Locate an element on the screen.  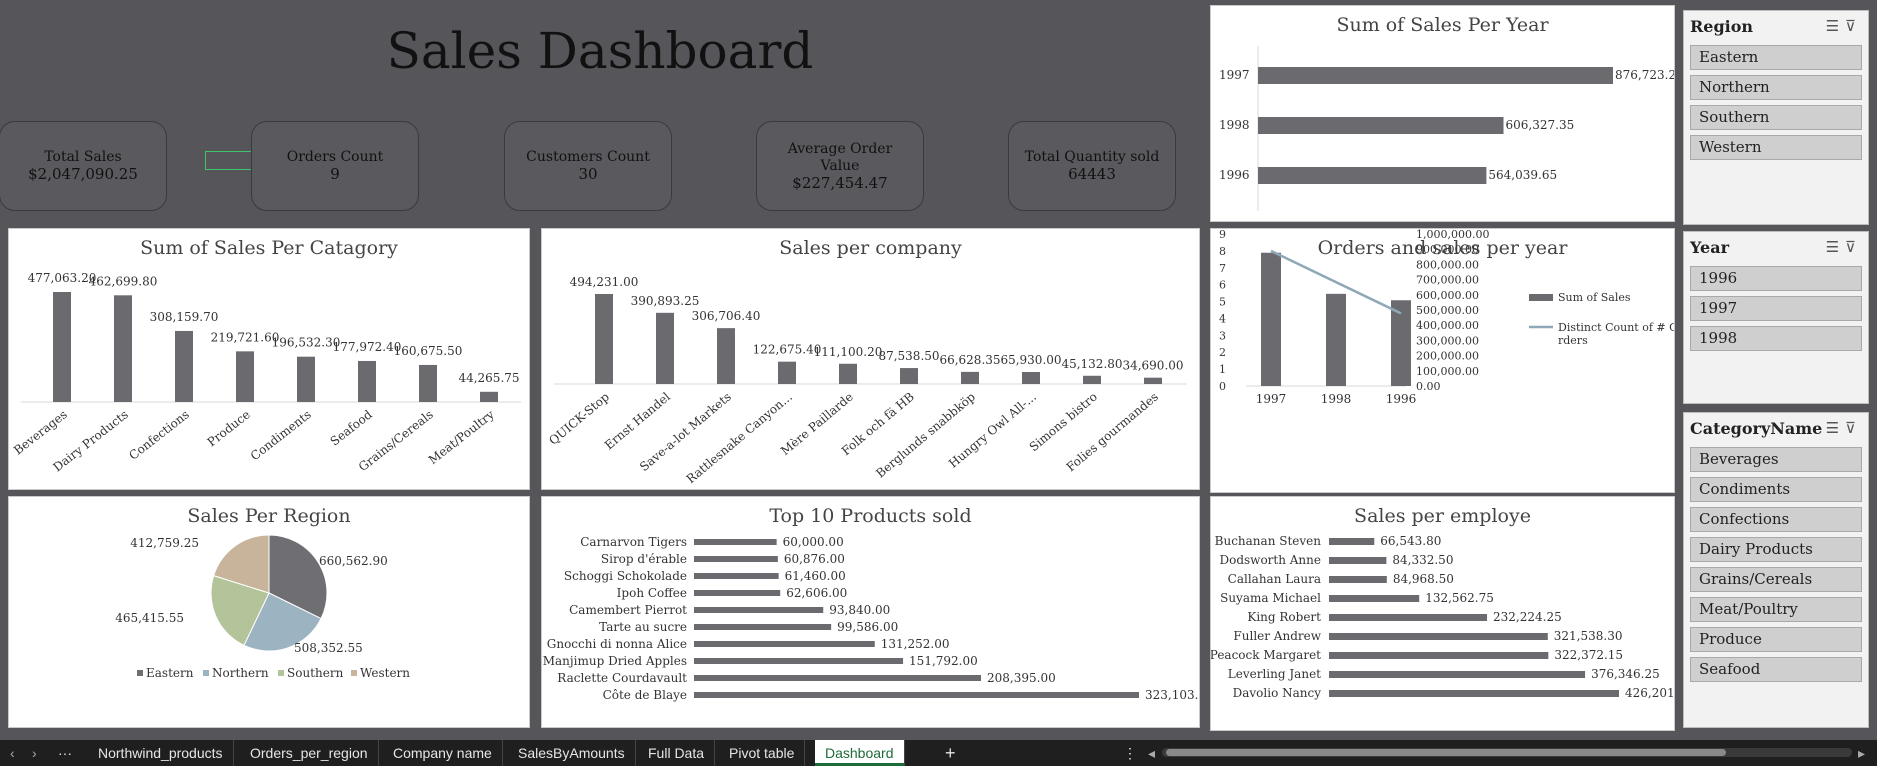
slicer-item-western: Western is located at coordinates (1776, 147).